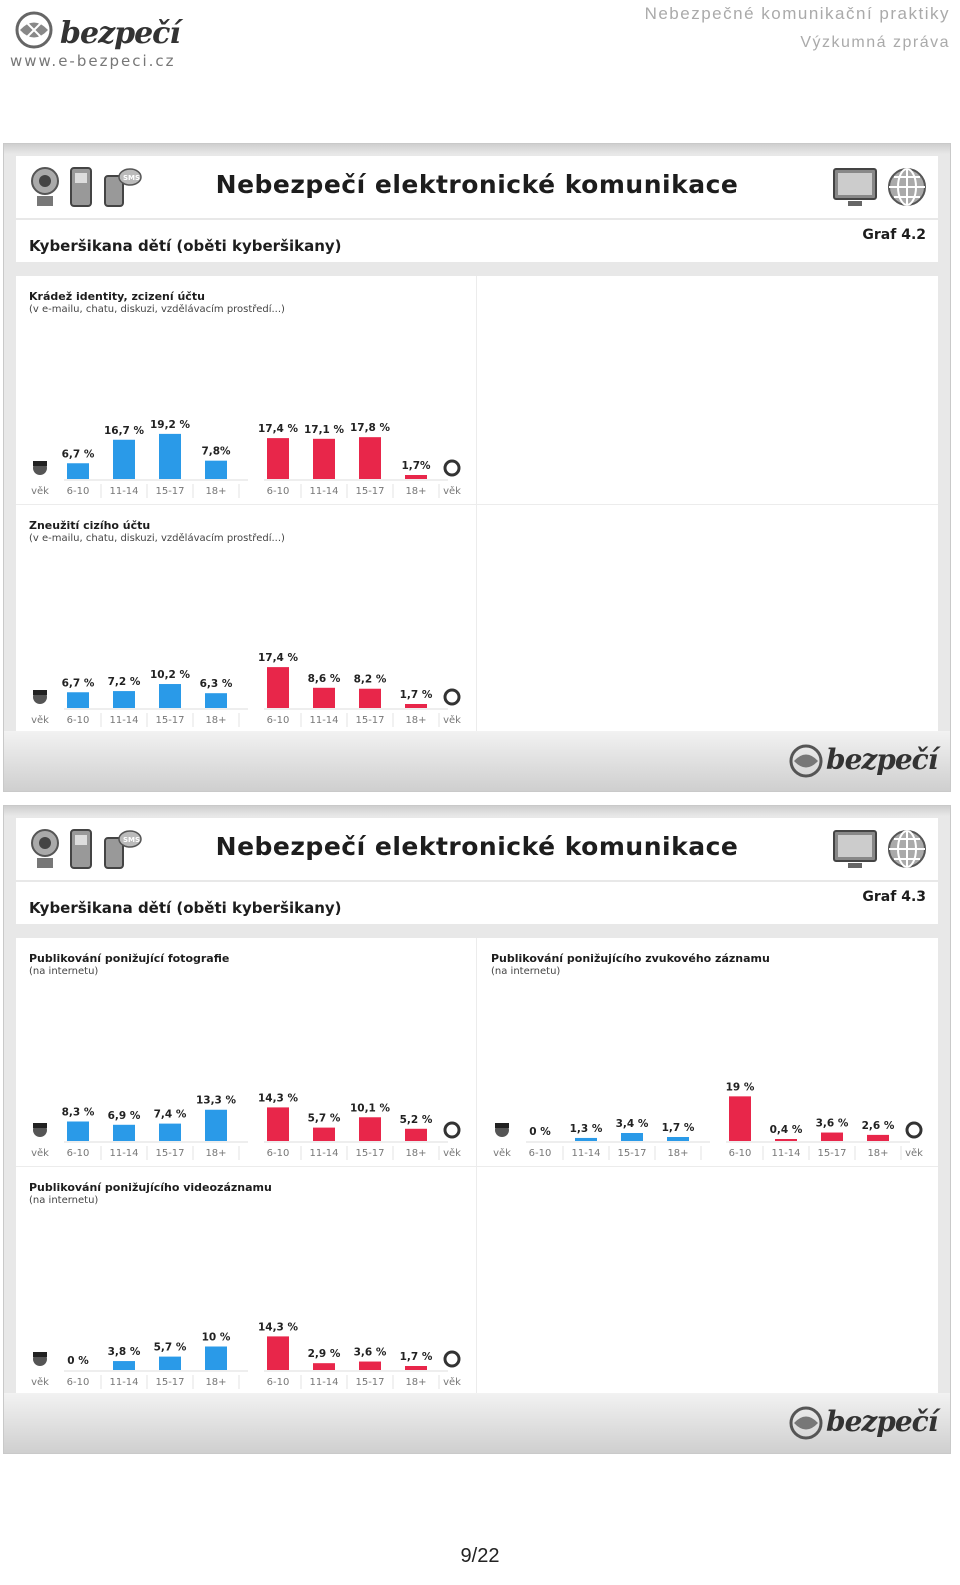 This screenshot has height=1585, width=960. What do you see at coordinates (131, 178) in the screenshot?
I see `svg-text: SMS` at bounding box center [131, 178].